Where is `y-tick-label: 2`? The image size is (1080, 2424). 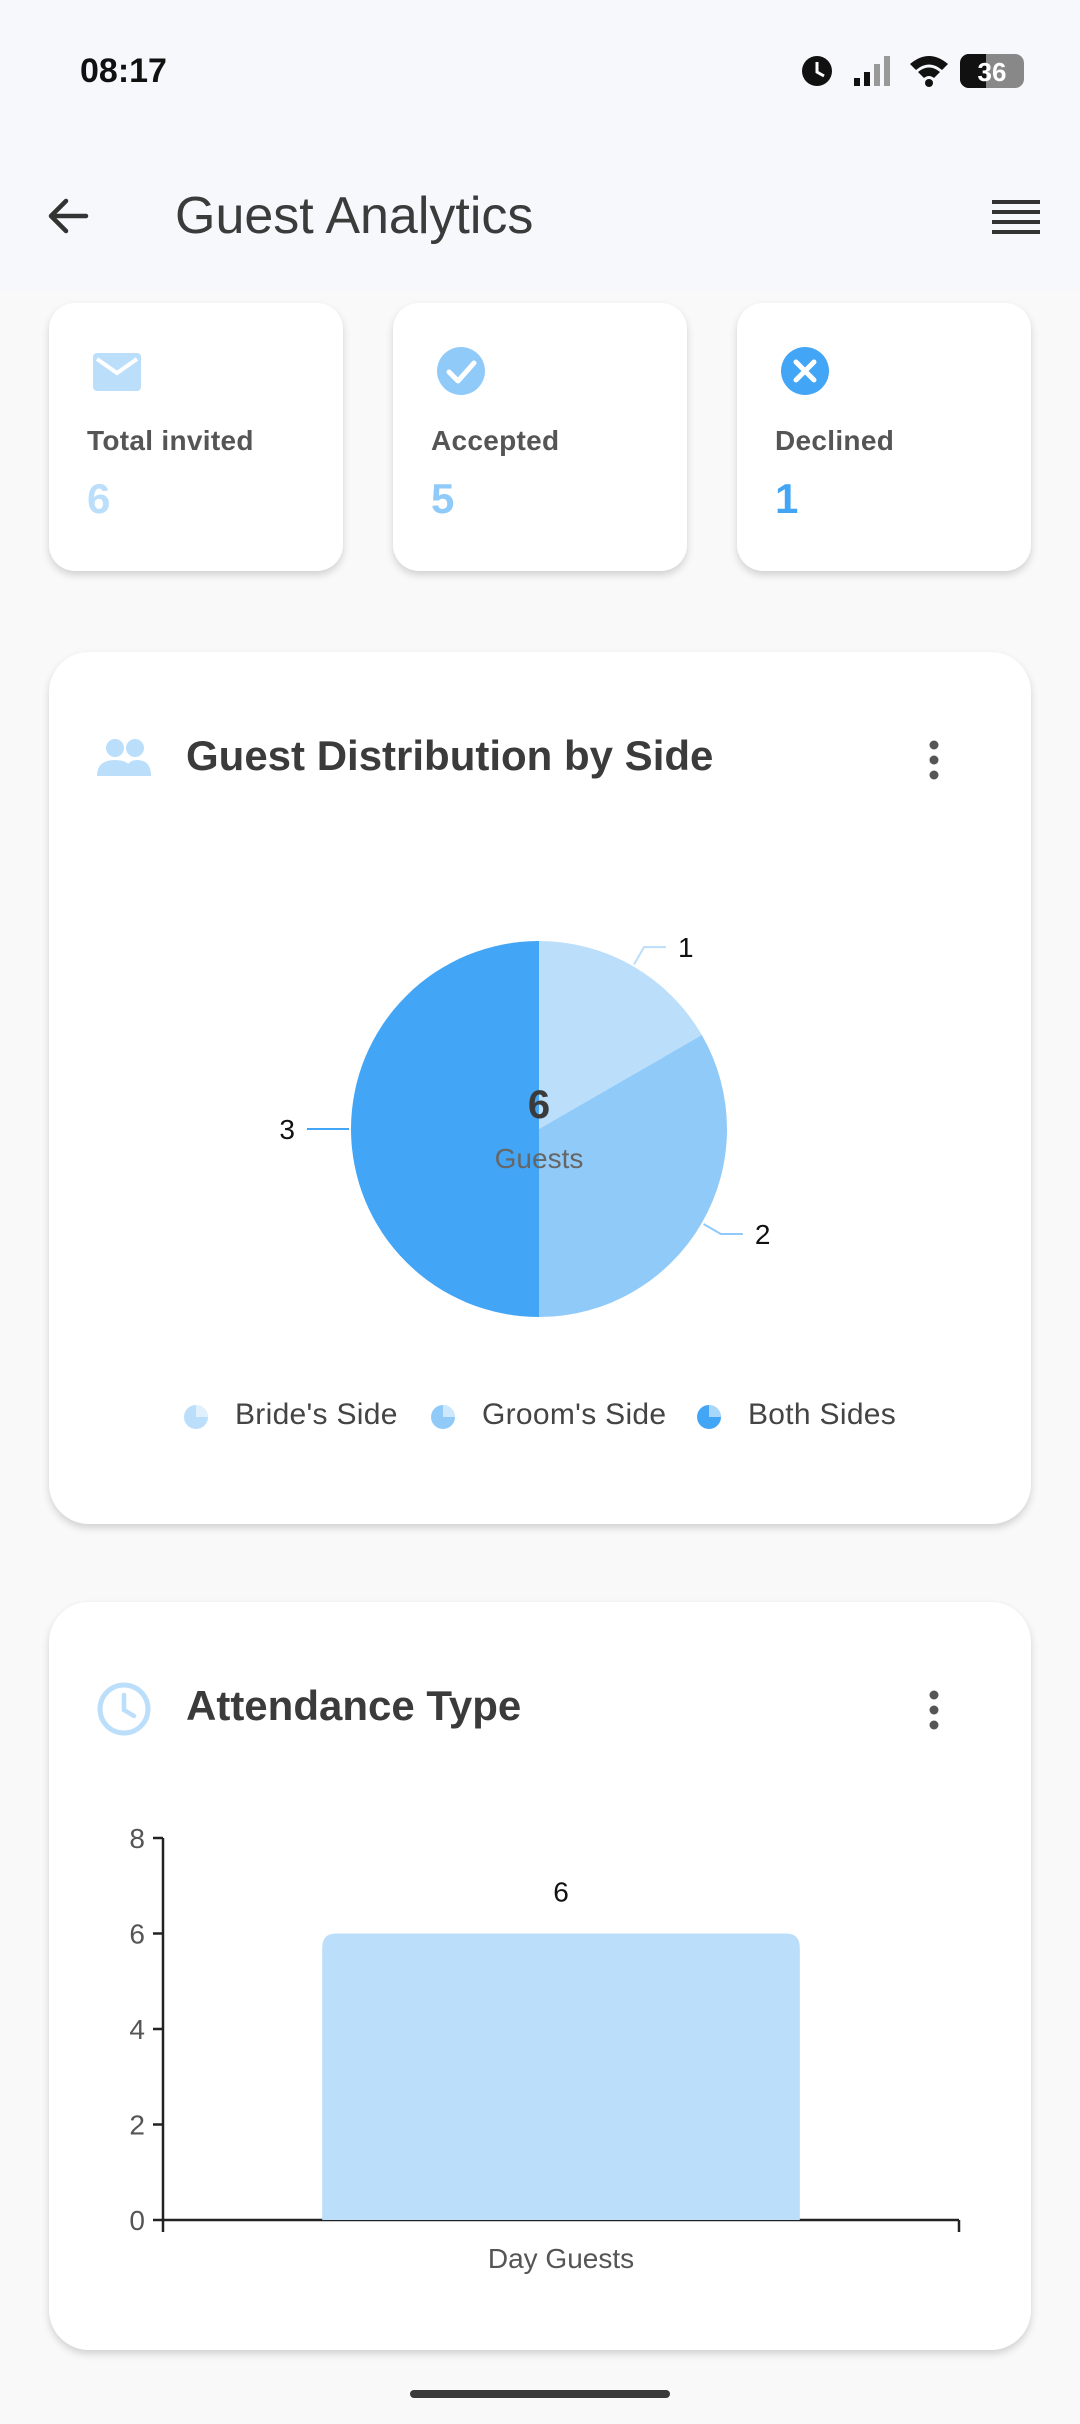 y-tick-label: 2 is located at coordinates (137, 2125).